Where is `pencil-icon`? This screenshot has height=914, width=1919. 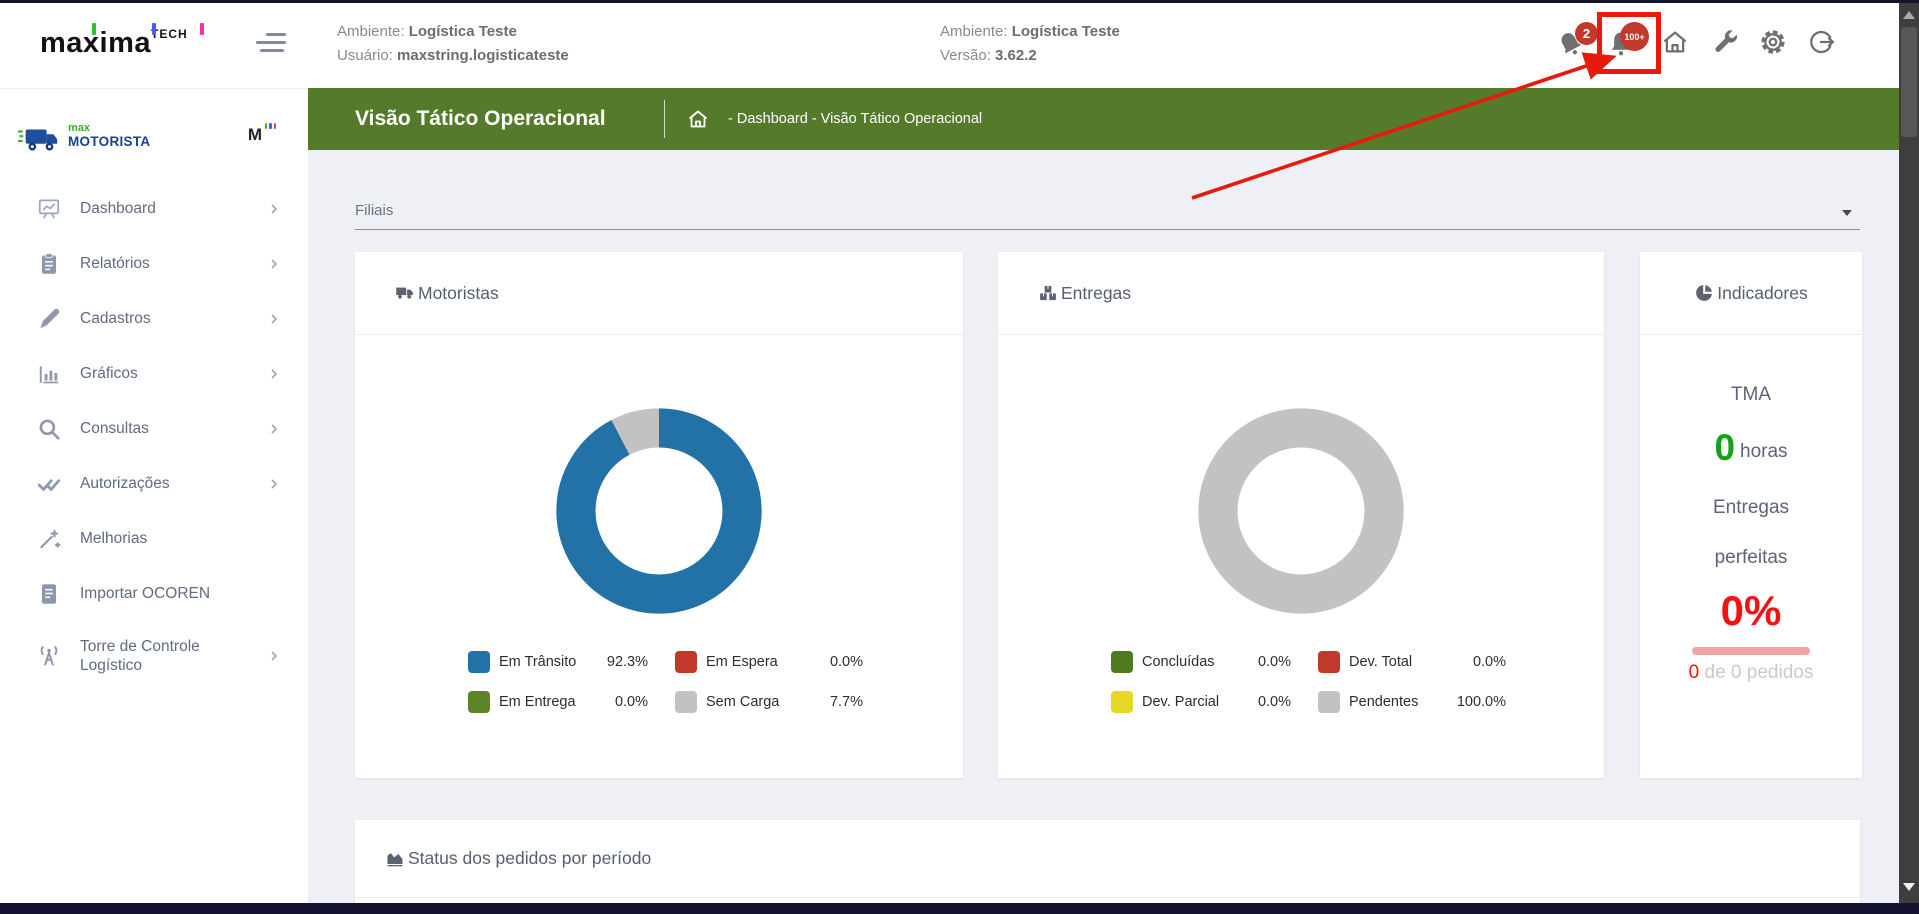
pencil-icon is located at coordinates (50, 318).